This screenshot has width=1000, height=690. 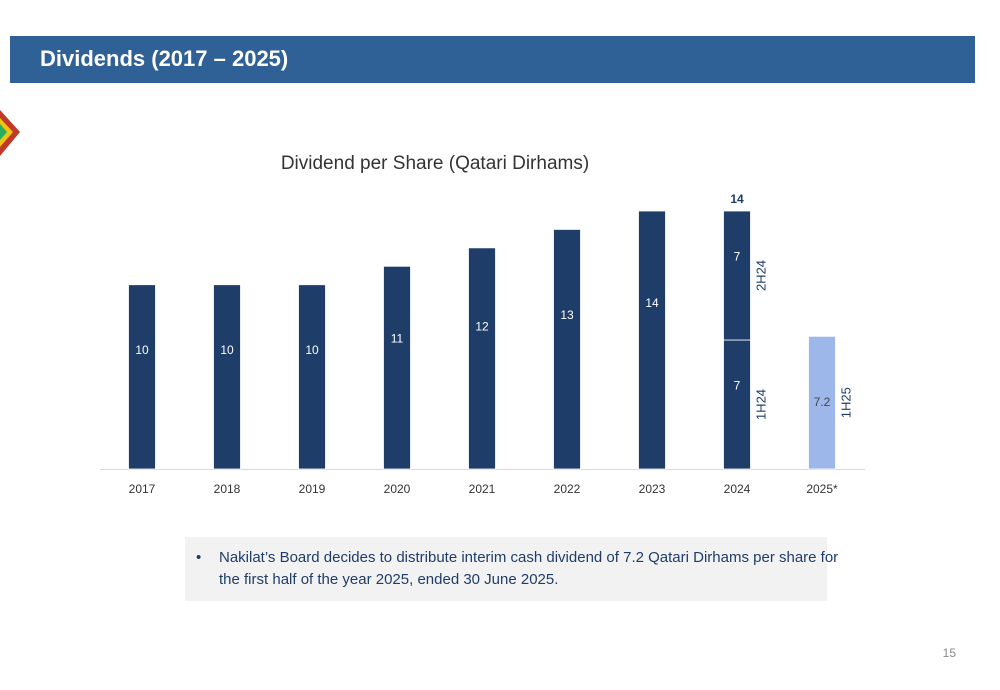 What do you see at coordinates (652, 303) in the screenshot?
I see `data-label: 14` at bounding box center [652, 303].